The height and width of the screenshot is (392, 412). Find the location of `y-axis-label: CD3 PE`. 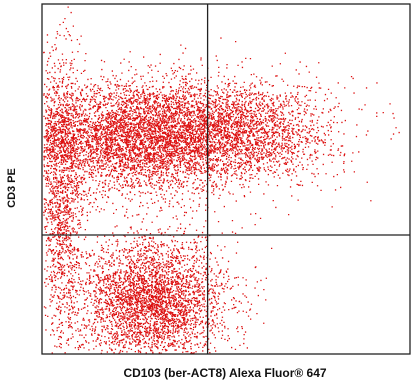

y-axis-label: CD3 PE is located at coordinates (12, 188).